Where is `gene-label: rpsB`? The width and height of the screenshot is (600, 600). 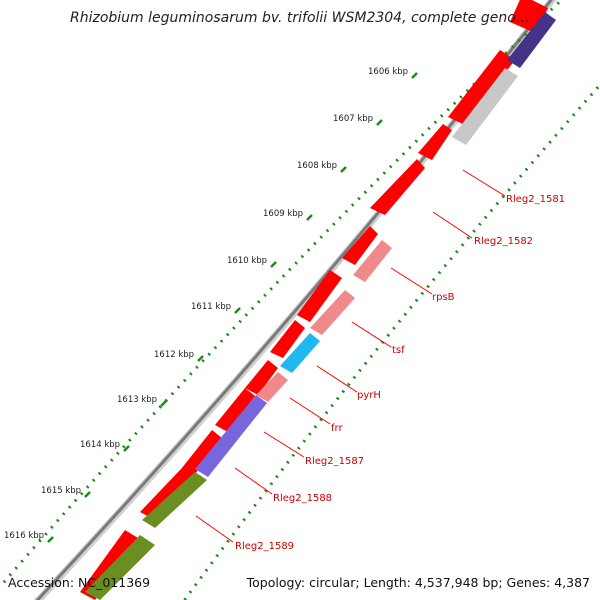
gene-label: rpsB is located at coordinates (443, 297).